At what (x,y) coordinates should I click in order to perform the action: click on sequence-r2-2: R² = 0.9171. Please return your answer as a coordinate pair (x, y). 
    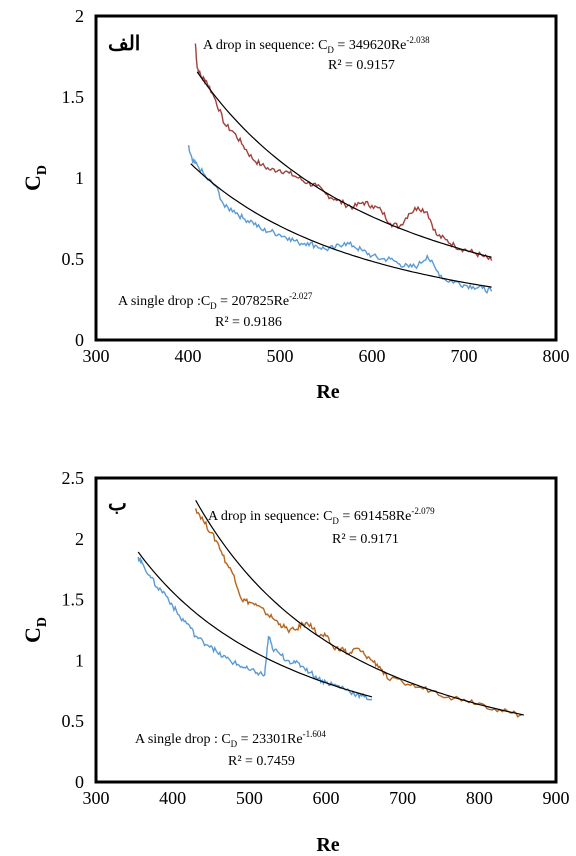
    Looking at the image, I should click on (365, 539).